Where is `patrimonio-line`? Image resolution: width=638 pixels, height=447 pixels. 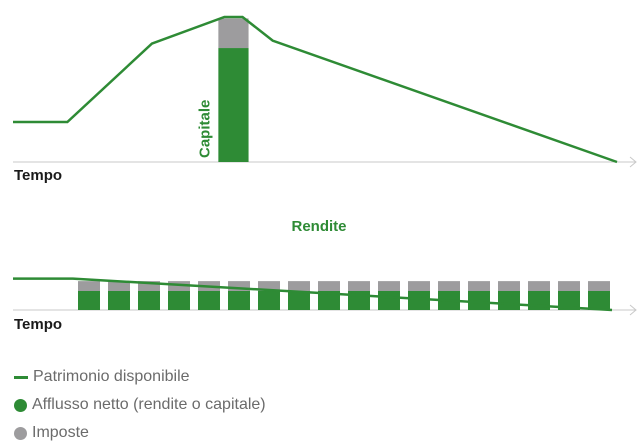 patrimonio-line is located at coordinates (313, 294).